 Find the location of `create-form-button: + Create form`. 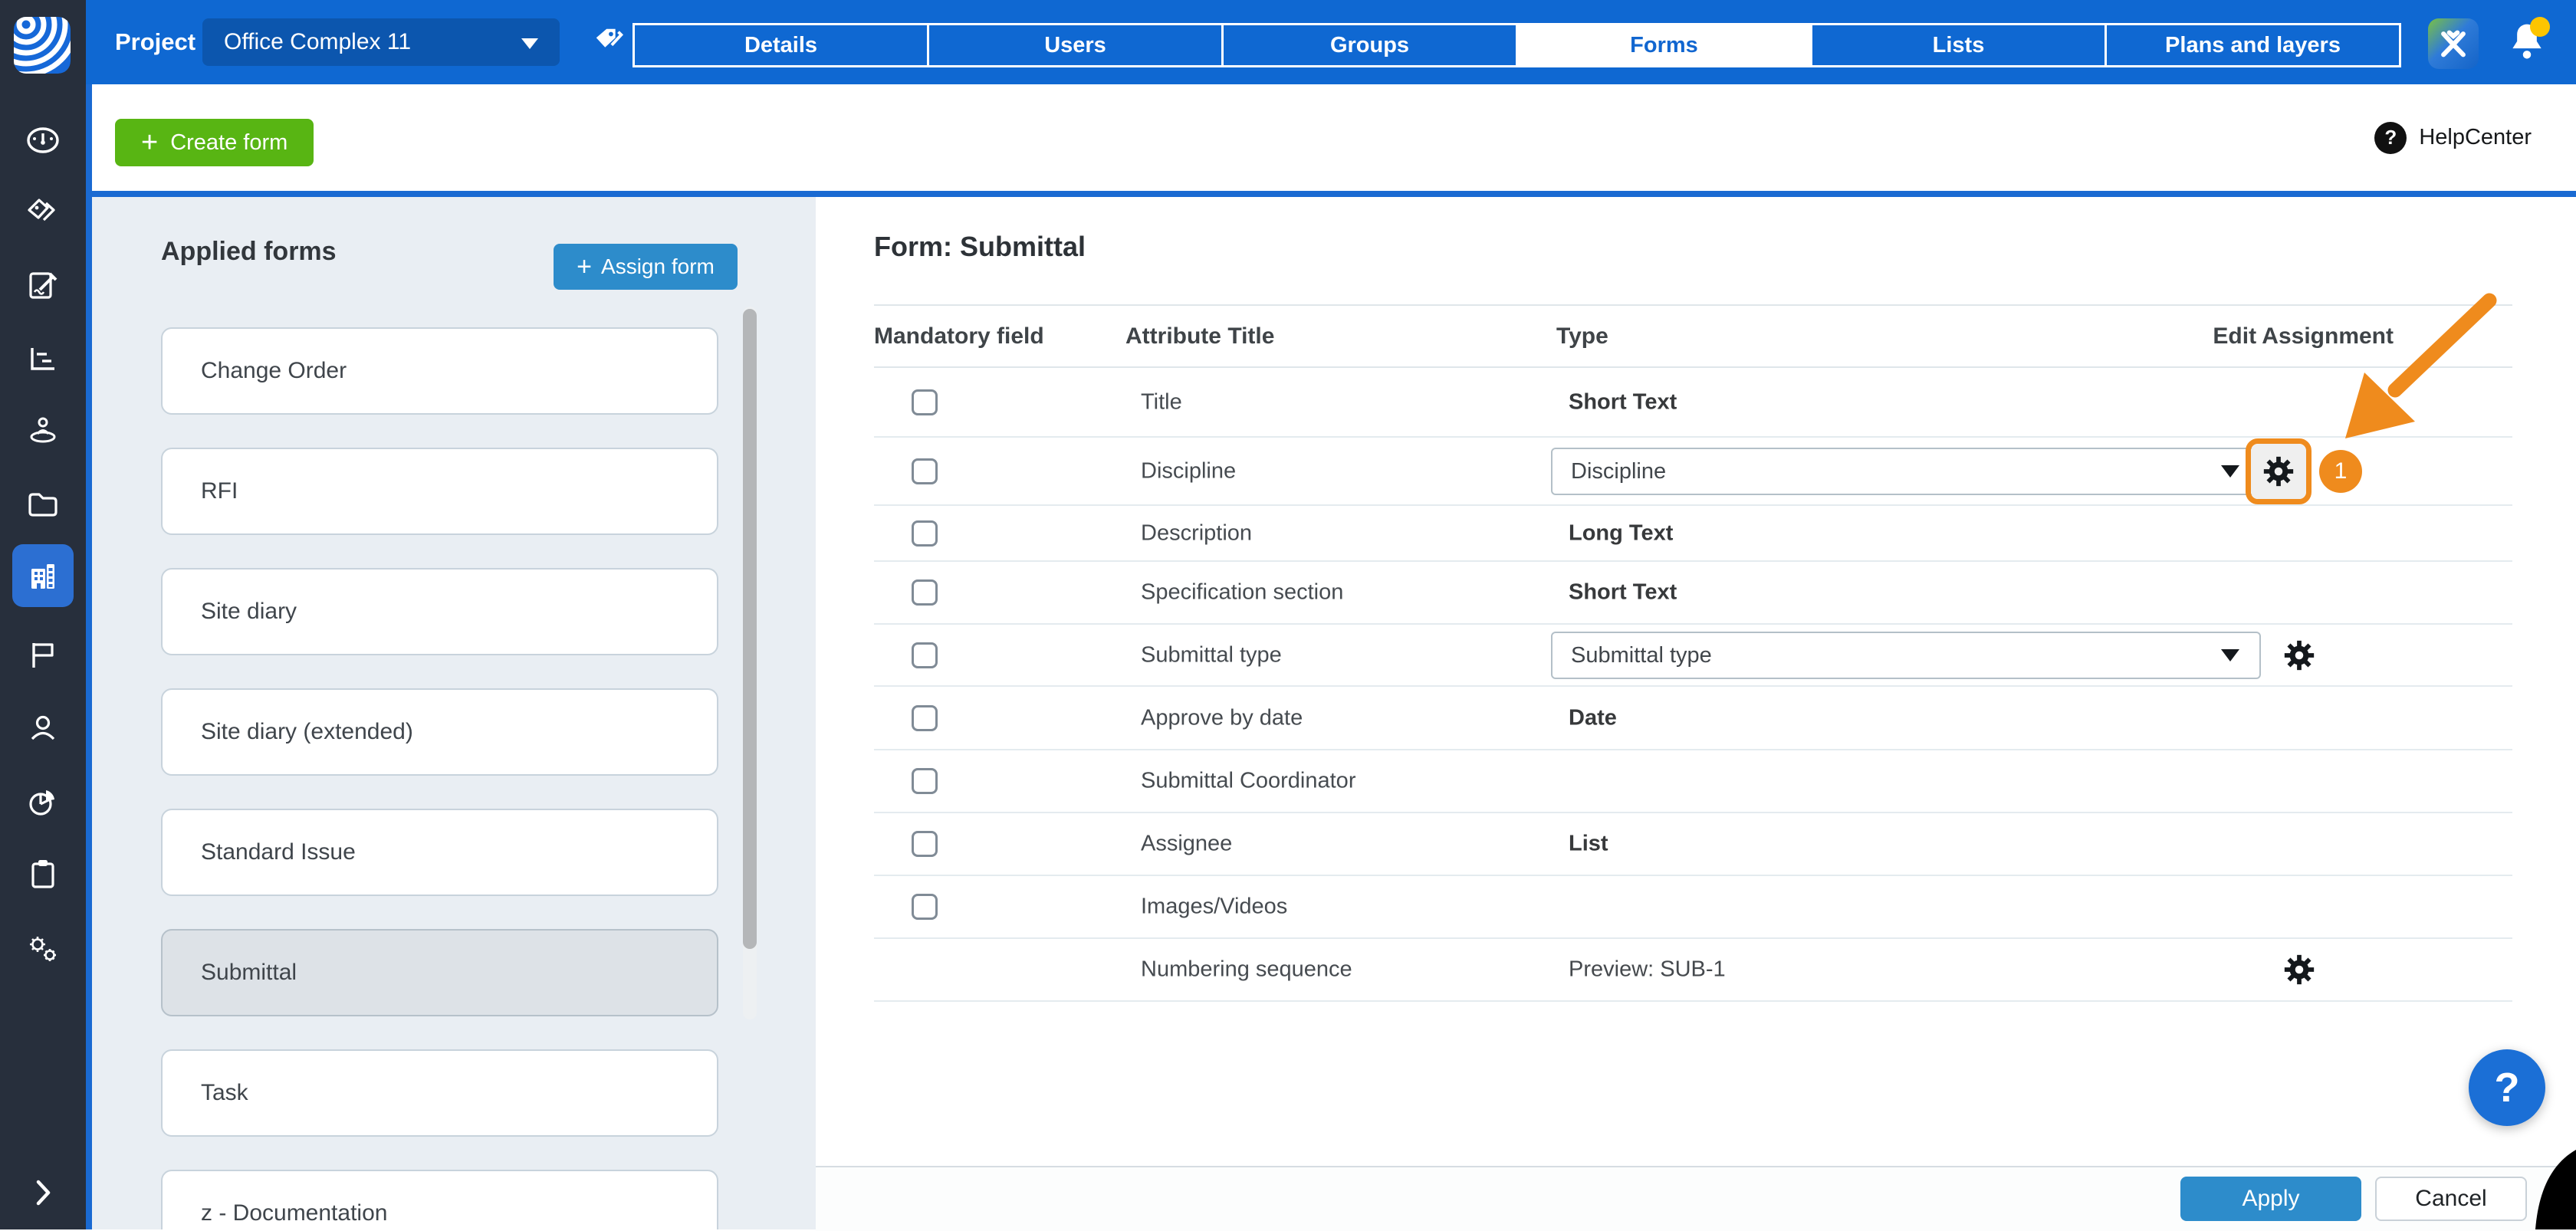

create-form-button: + Create form is located at coordinates (215, 142).